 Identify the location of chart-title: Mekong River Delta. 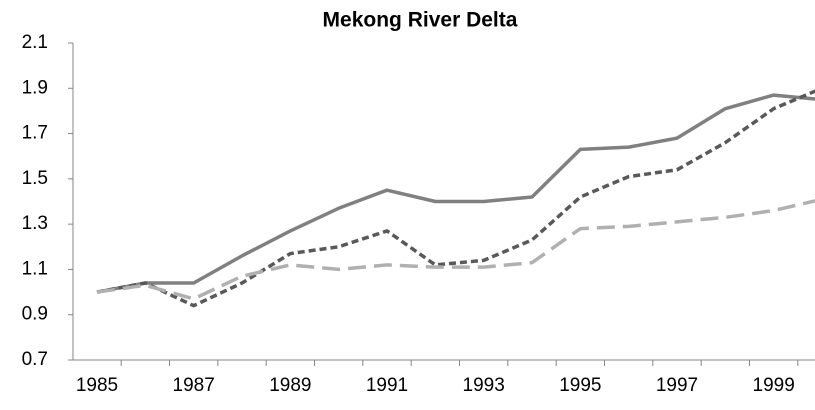
(420, 20).